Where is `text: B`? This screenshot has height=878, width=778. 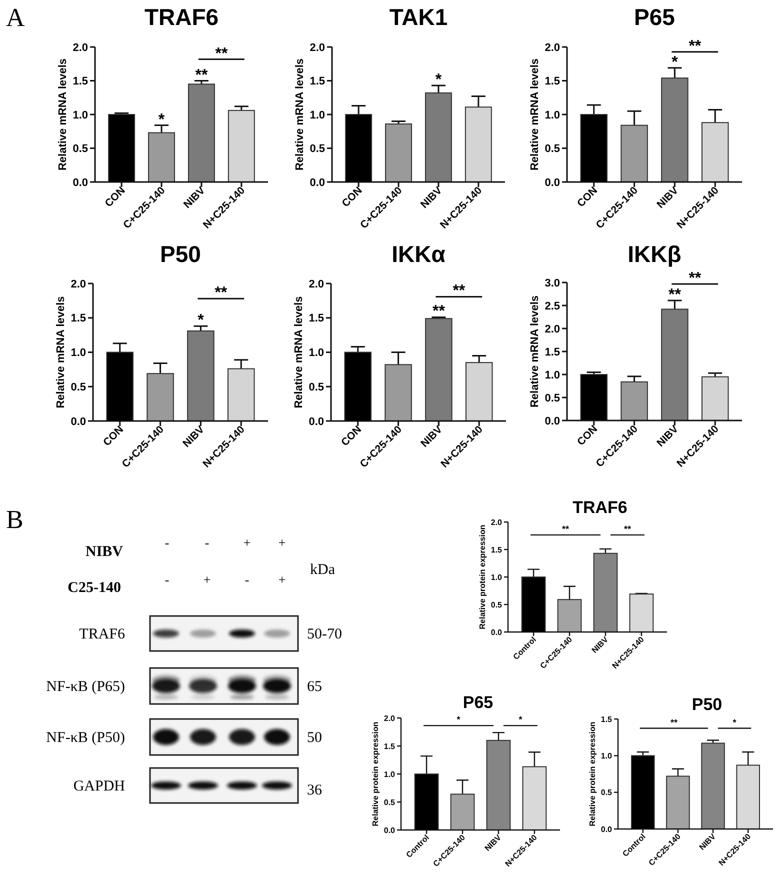
text: B is located at coordinates (15, 519).